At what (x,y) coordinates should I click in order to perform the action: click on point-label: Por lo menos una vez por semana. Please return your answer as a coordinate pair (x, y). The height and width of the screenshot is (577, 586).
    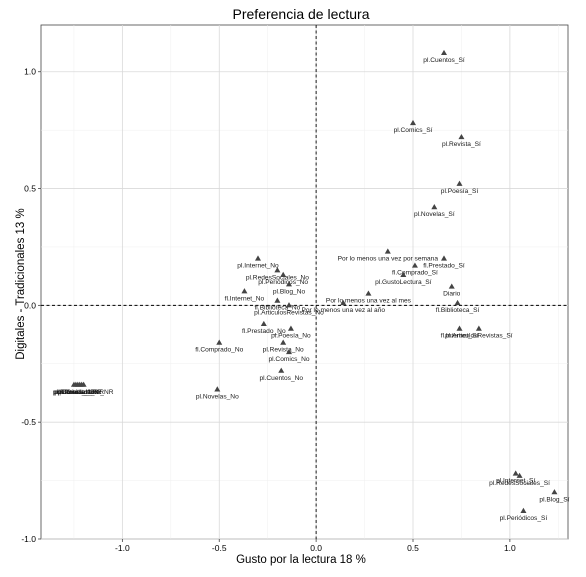
    Looking at the image, I should click on (388, 259).